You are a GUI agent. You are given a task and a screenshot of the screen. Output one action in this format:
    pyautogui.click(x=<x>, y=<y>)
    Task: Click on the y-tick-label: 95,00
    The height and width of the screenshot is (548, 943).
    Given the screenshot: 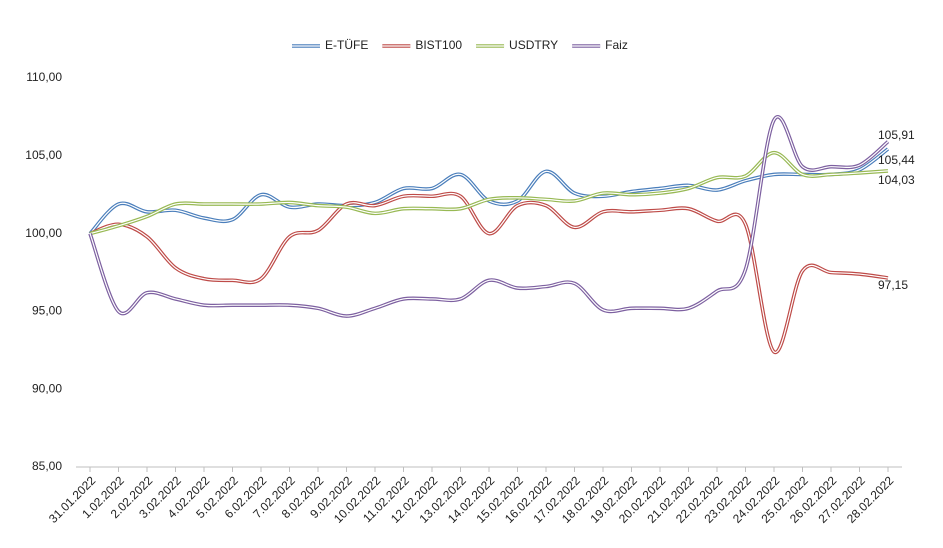 What is the action you would take?
    pyautogui.click(x=47, y=311)
    